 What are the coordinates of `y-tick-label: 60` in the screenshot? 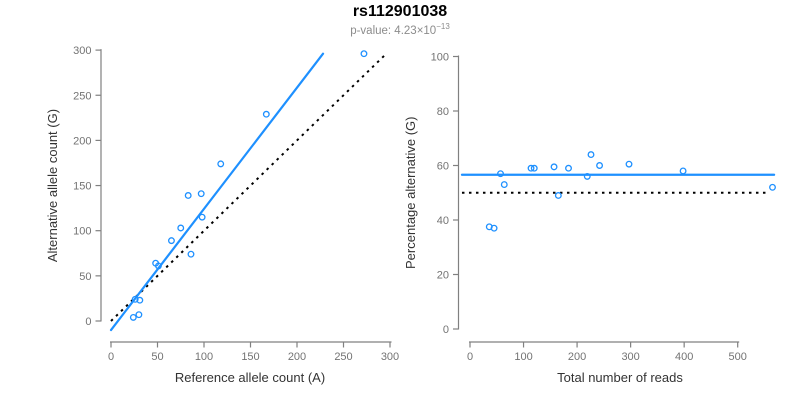 It's located at (443, 167).